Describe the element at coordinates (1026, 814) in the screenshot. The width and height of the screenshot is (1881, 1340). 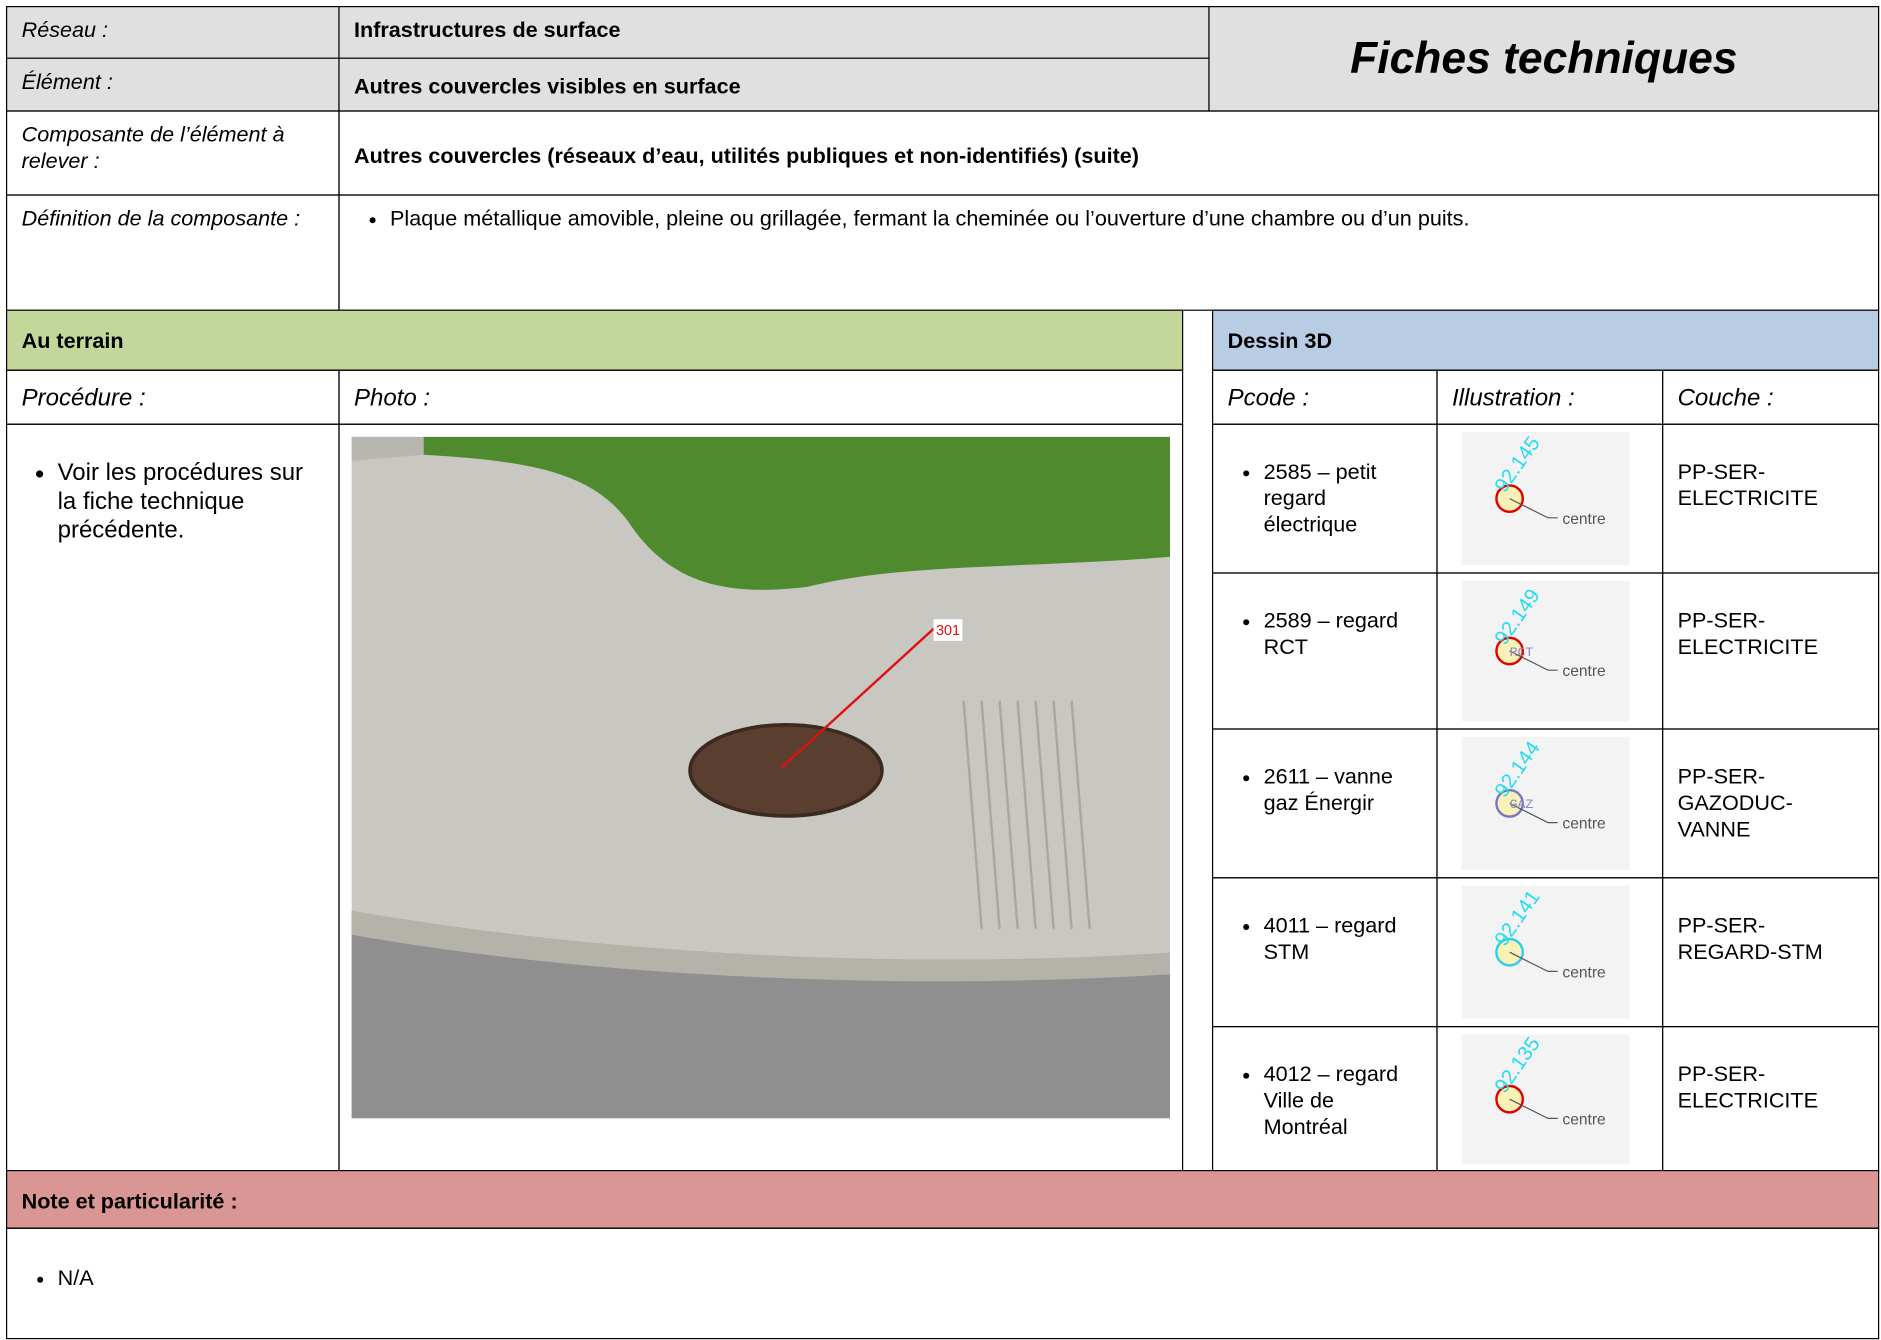
I see `tactile` at that location.